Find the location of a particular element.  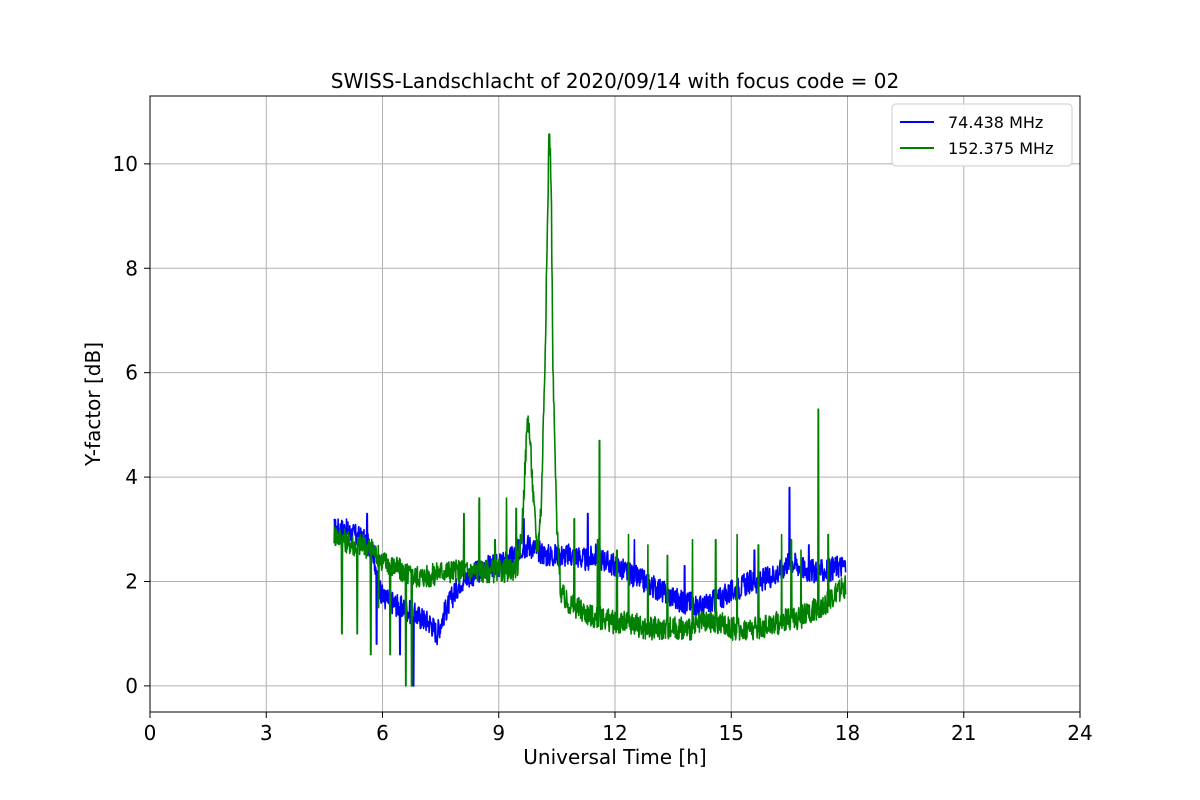

x-tick-label: 15 is located at coordinates (731, 733).